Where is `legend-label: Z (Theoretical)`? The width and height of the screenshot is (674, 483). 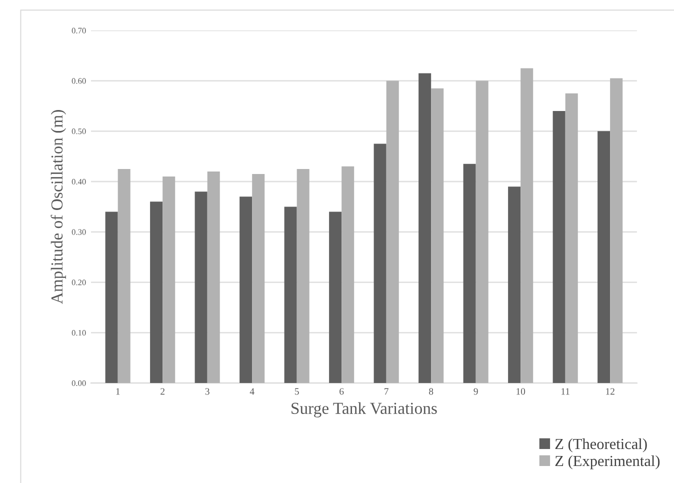 legend-label: Z (Theoretical) is located at coordinates (601, 445).